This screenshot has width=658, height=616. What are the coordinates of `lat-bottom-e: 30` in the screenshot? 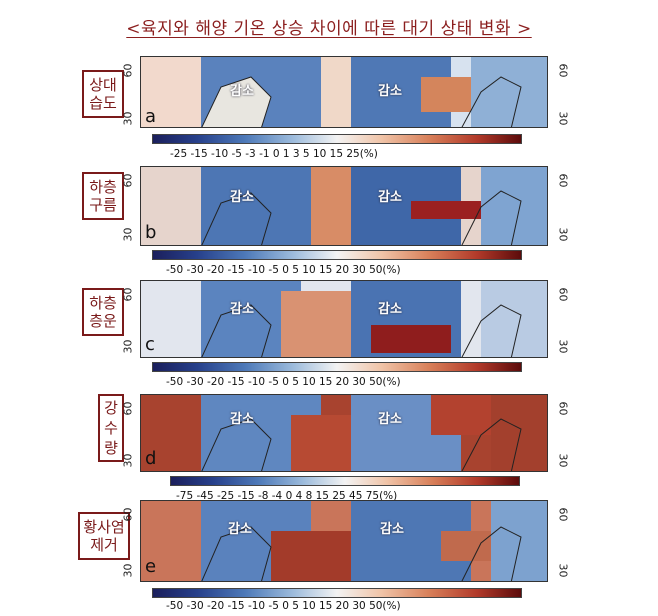 It's located at (128, 570).